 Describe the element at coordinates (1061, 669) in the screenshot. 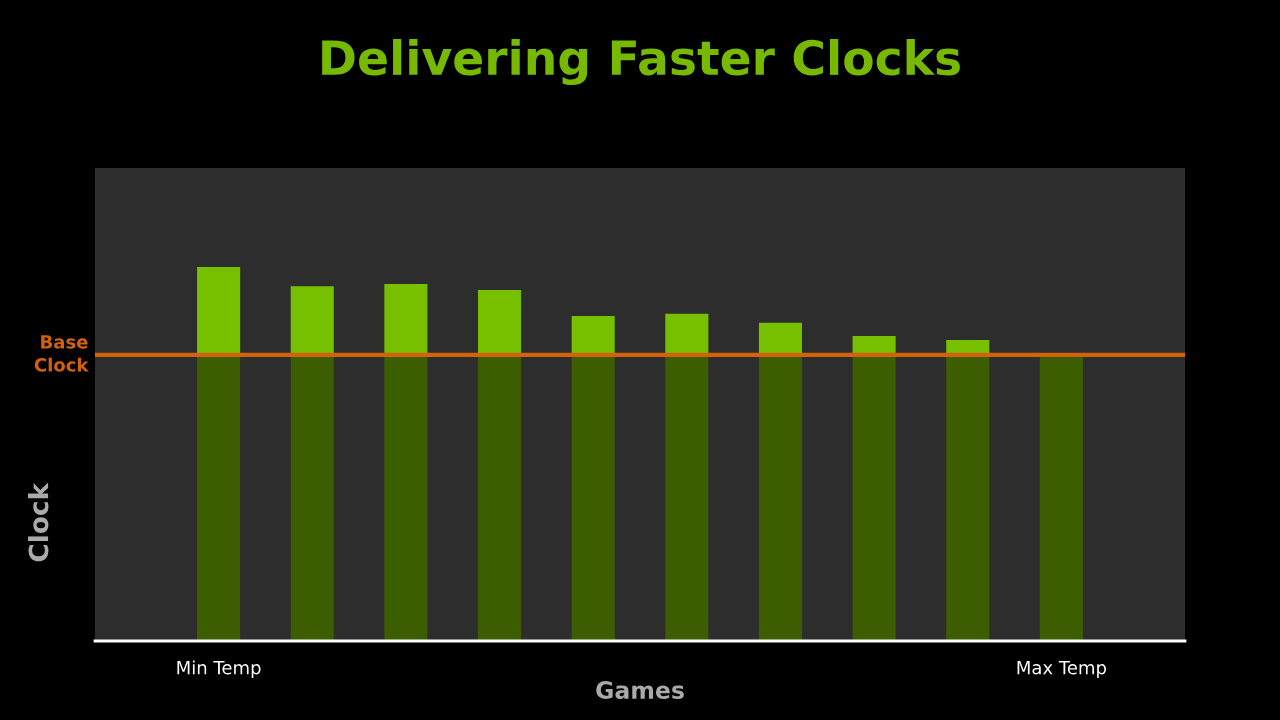

I see `x-tick-label: Max Temp` at that location.